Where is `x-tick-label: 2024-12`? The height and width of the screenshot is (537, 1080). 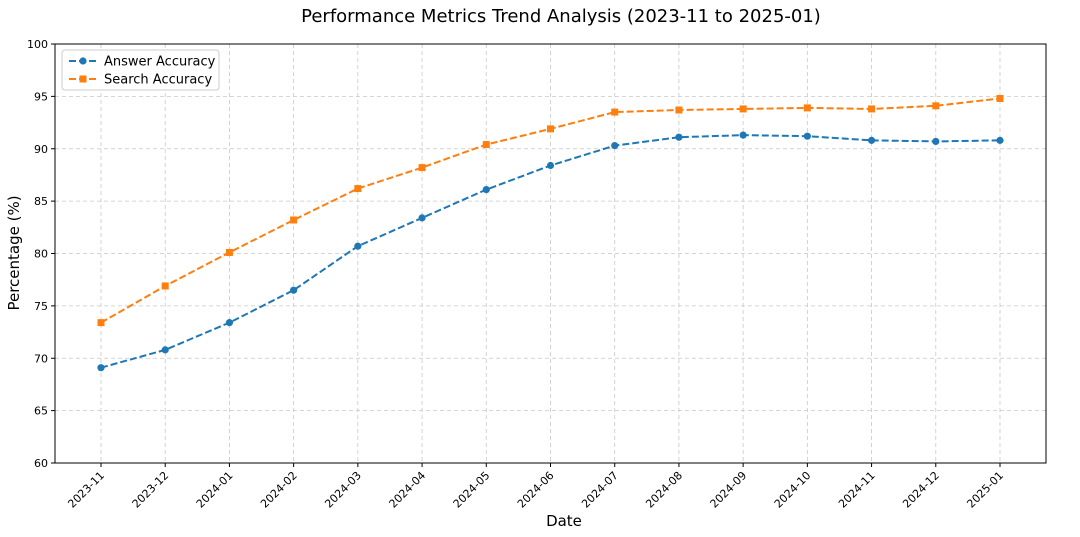
x-tick-label: 2024-12 is located at coordinates (921, 490).